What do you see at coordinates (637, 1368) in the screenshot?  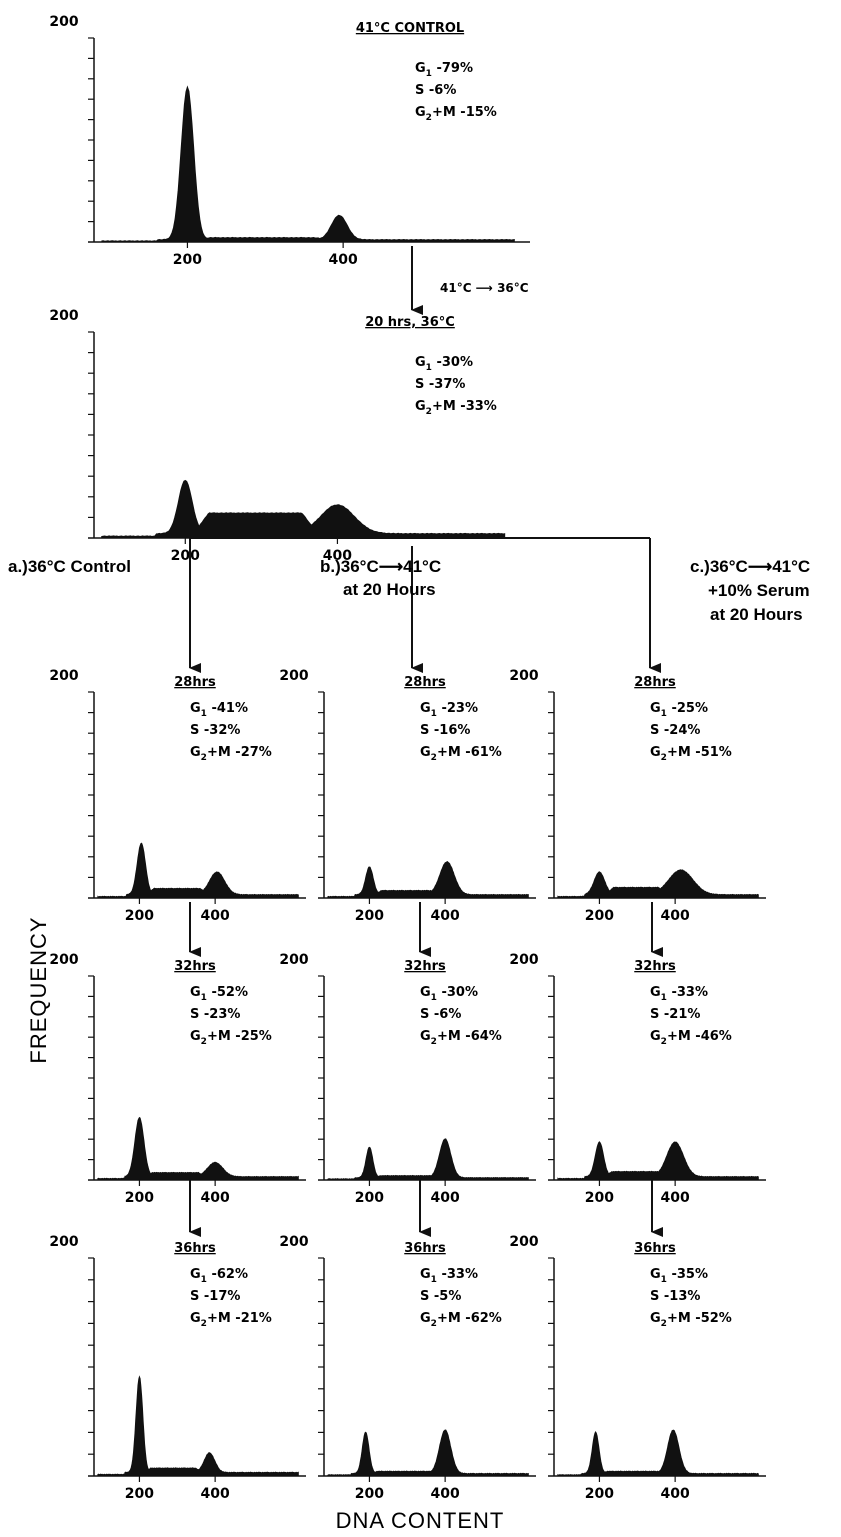 I see `histogram-panel-p10: 200 200 400 36hrs G1 -35% S -13% G2+M -52%` at bounding box center [637, 1368].